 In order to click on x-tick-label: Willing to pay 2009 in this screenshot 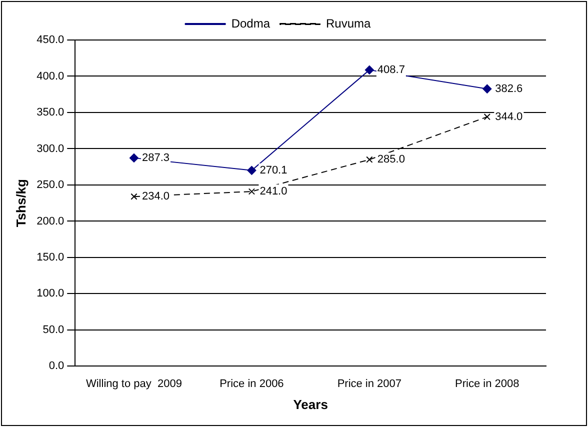, I will do `click(134, 384)`.